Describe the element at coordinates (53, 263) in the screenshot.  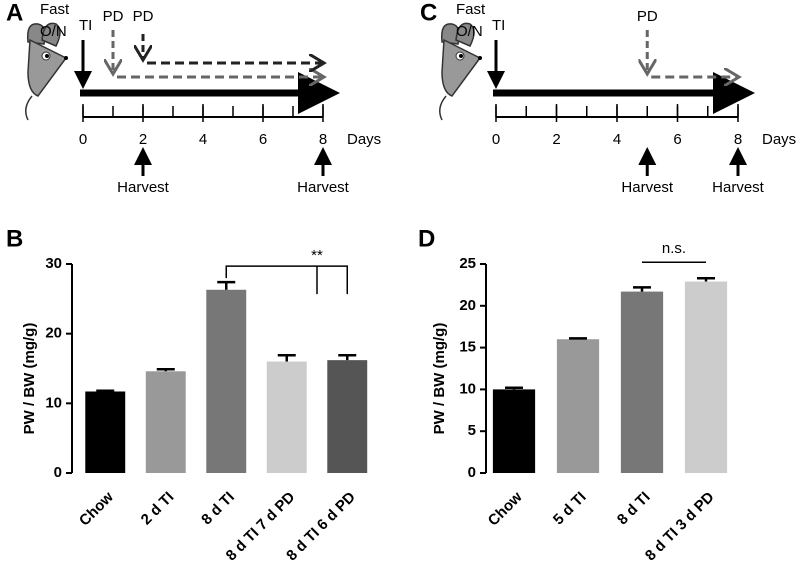
I see `y-tick-label: 30` at that location.